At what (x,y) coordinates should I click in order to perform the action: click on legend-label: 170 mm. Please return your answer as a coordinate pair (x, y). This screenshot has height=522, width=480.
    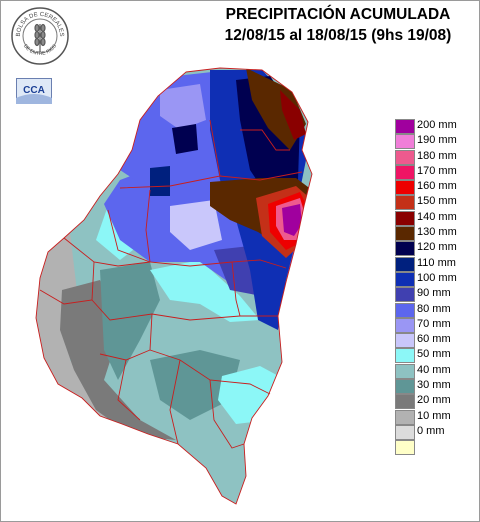
    Looking at the image, I should click on (437, 170).